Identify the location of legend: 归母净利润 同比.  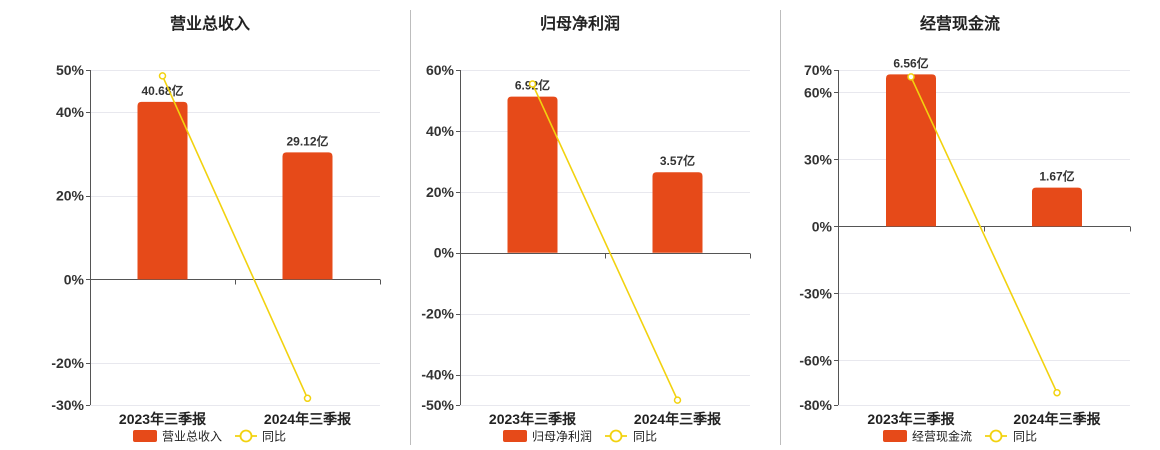
(580, 437).